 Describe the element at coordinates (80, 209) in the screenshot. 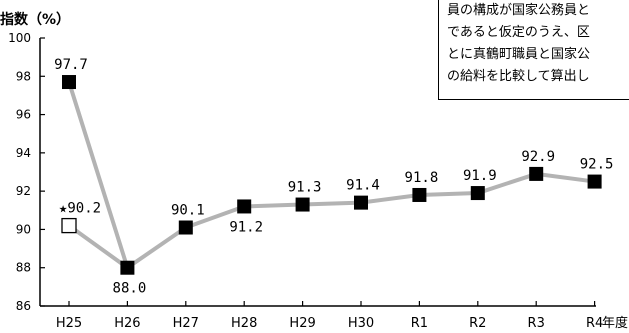

I see `special-point-label: ★90.2` at that location.